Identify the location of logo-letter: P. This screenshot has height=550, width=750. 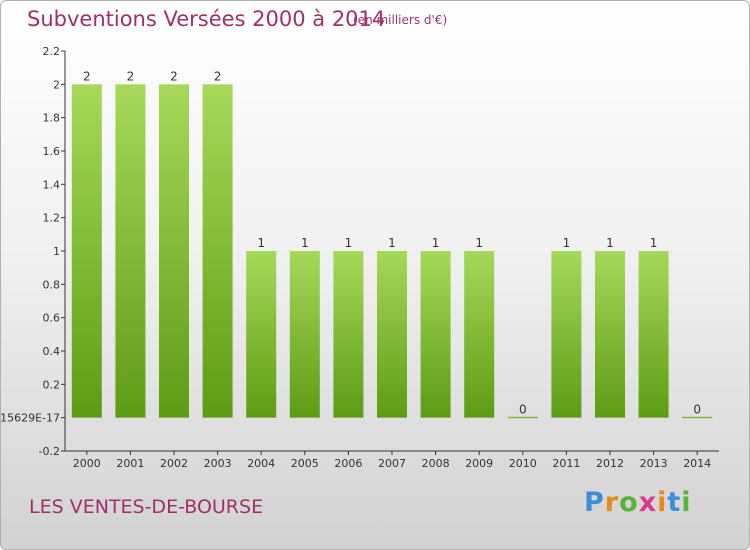
(594, 502).